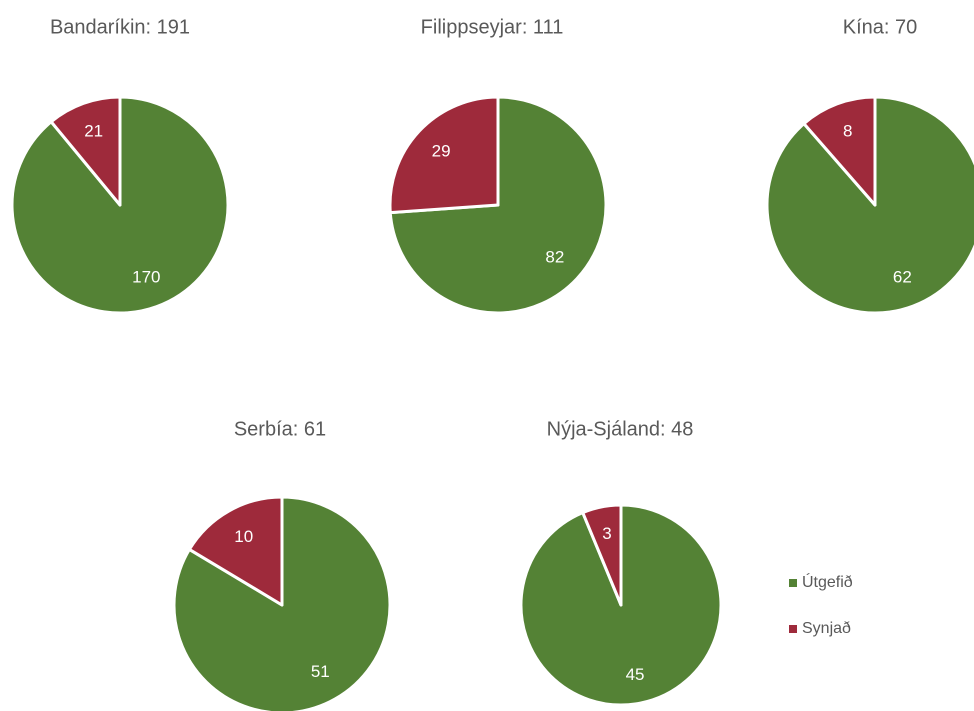  I want to click on slice-label: 62, so click(902, 276).